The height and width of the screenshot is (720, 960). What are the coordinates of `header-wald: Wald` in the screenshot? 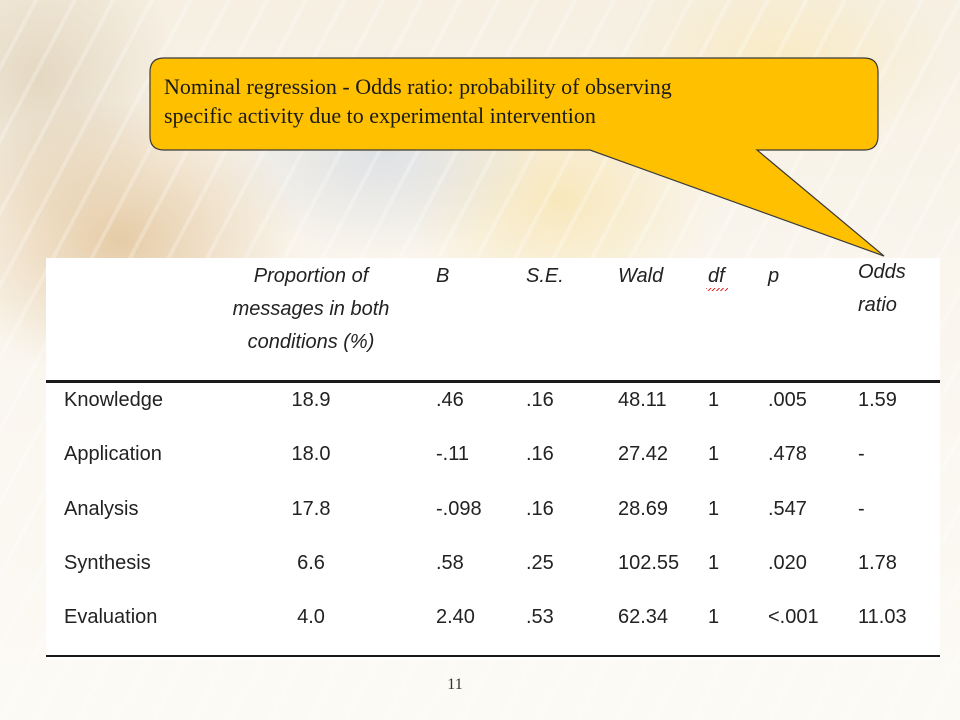 It's located at (641, 276).